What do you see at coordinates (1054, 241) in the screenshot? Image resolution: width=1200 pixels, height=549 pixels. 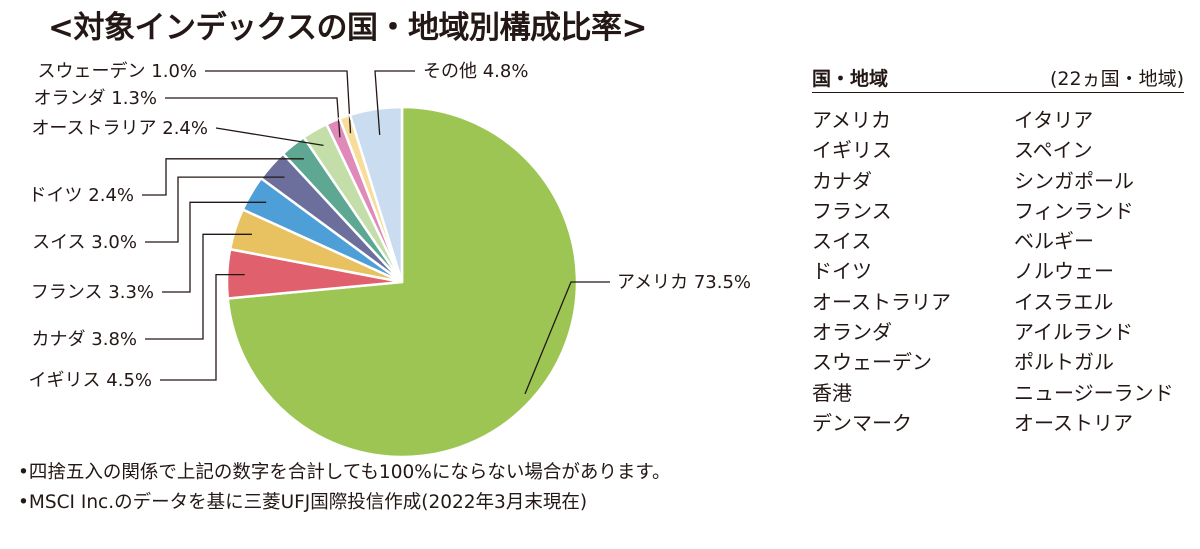 I see `country-item: ベルギー` at bounding box center [1054, 241].